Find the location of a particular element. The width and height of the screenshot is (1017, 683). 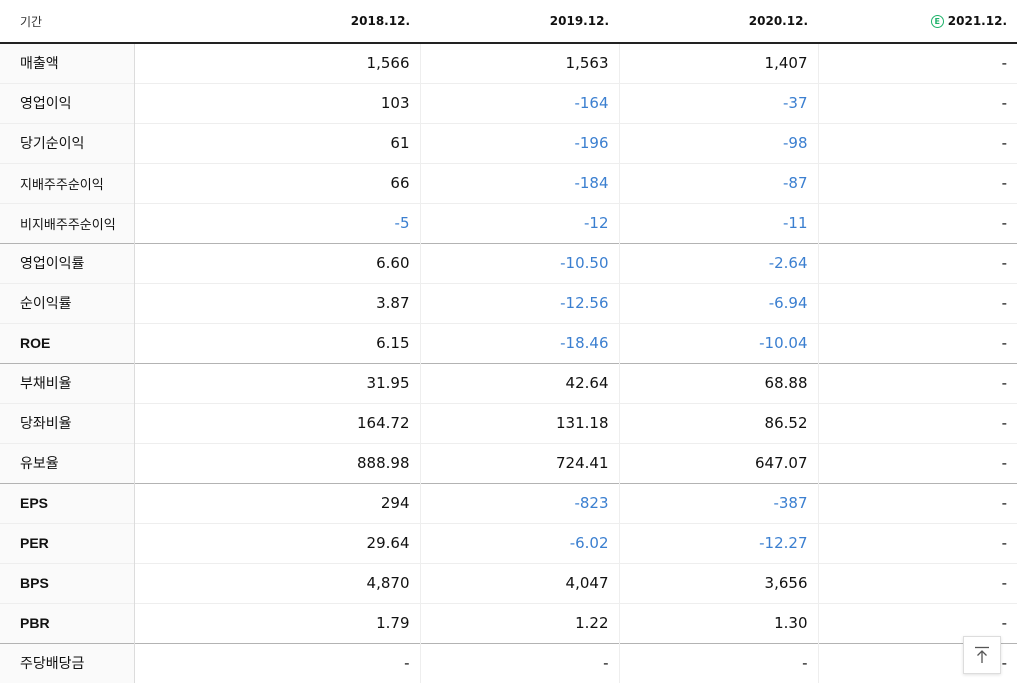

row-label: 당기순이익 is located at coordinates (67, 142).